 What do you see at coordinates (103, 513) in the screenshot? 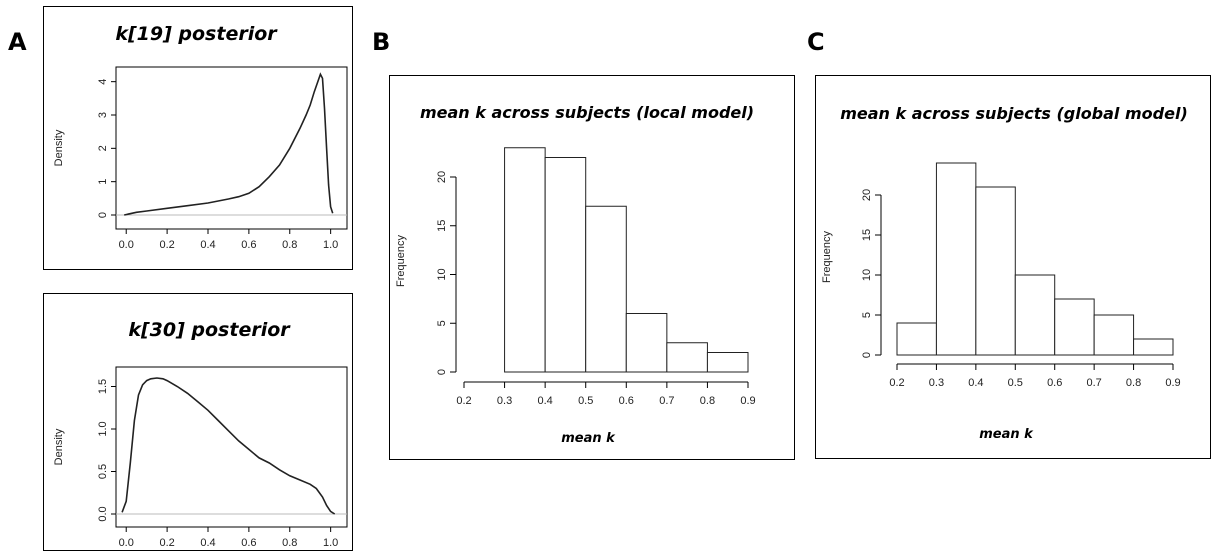
I see `y-tick-label: 0.0` at bounding box center [103, 513].